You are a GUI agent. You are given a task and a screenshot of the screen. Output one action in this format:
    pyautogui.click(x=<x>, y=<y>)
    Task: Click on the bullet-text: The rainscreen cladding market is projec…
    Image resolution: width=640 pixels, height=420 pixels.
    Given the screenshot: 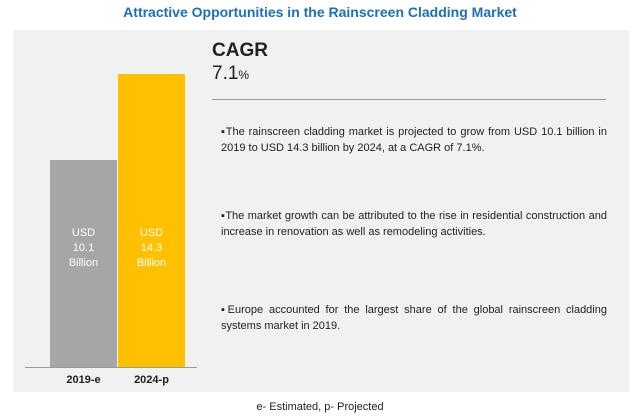 What is the action you would take?
    pyautogui.click(x=414, y=140)
    